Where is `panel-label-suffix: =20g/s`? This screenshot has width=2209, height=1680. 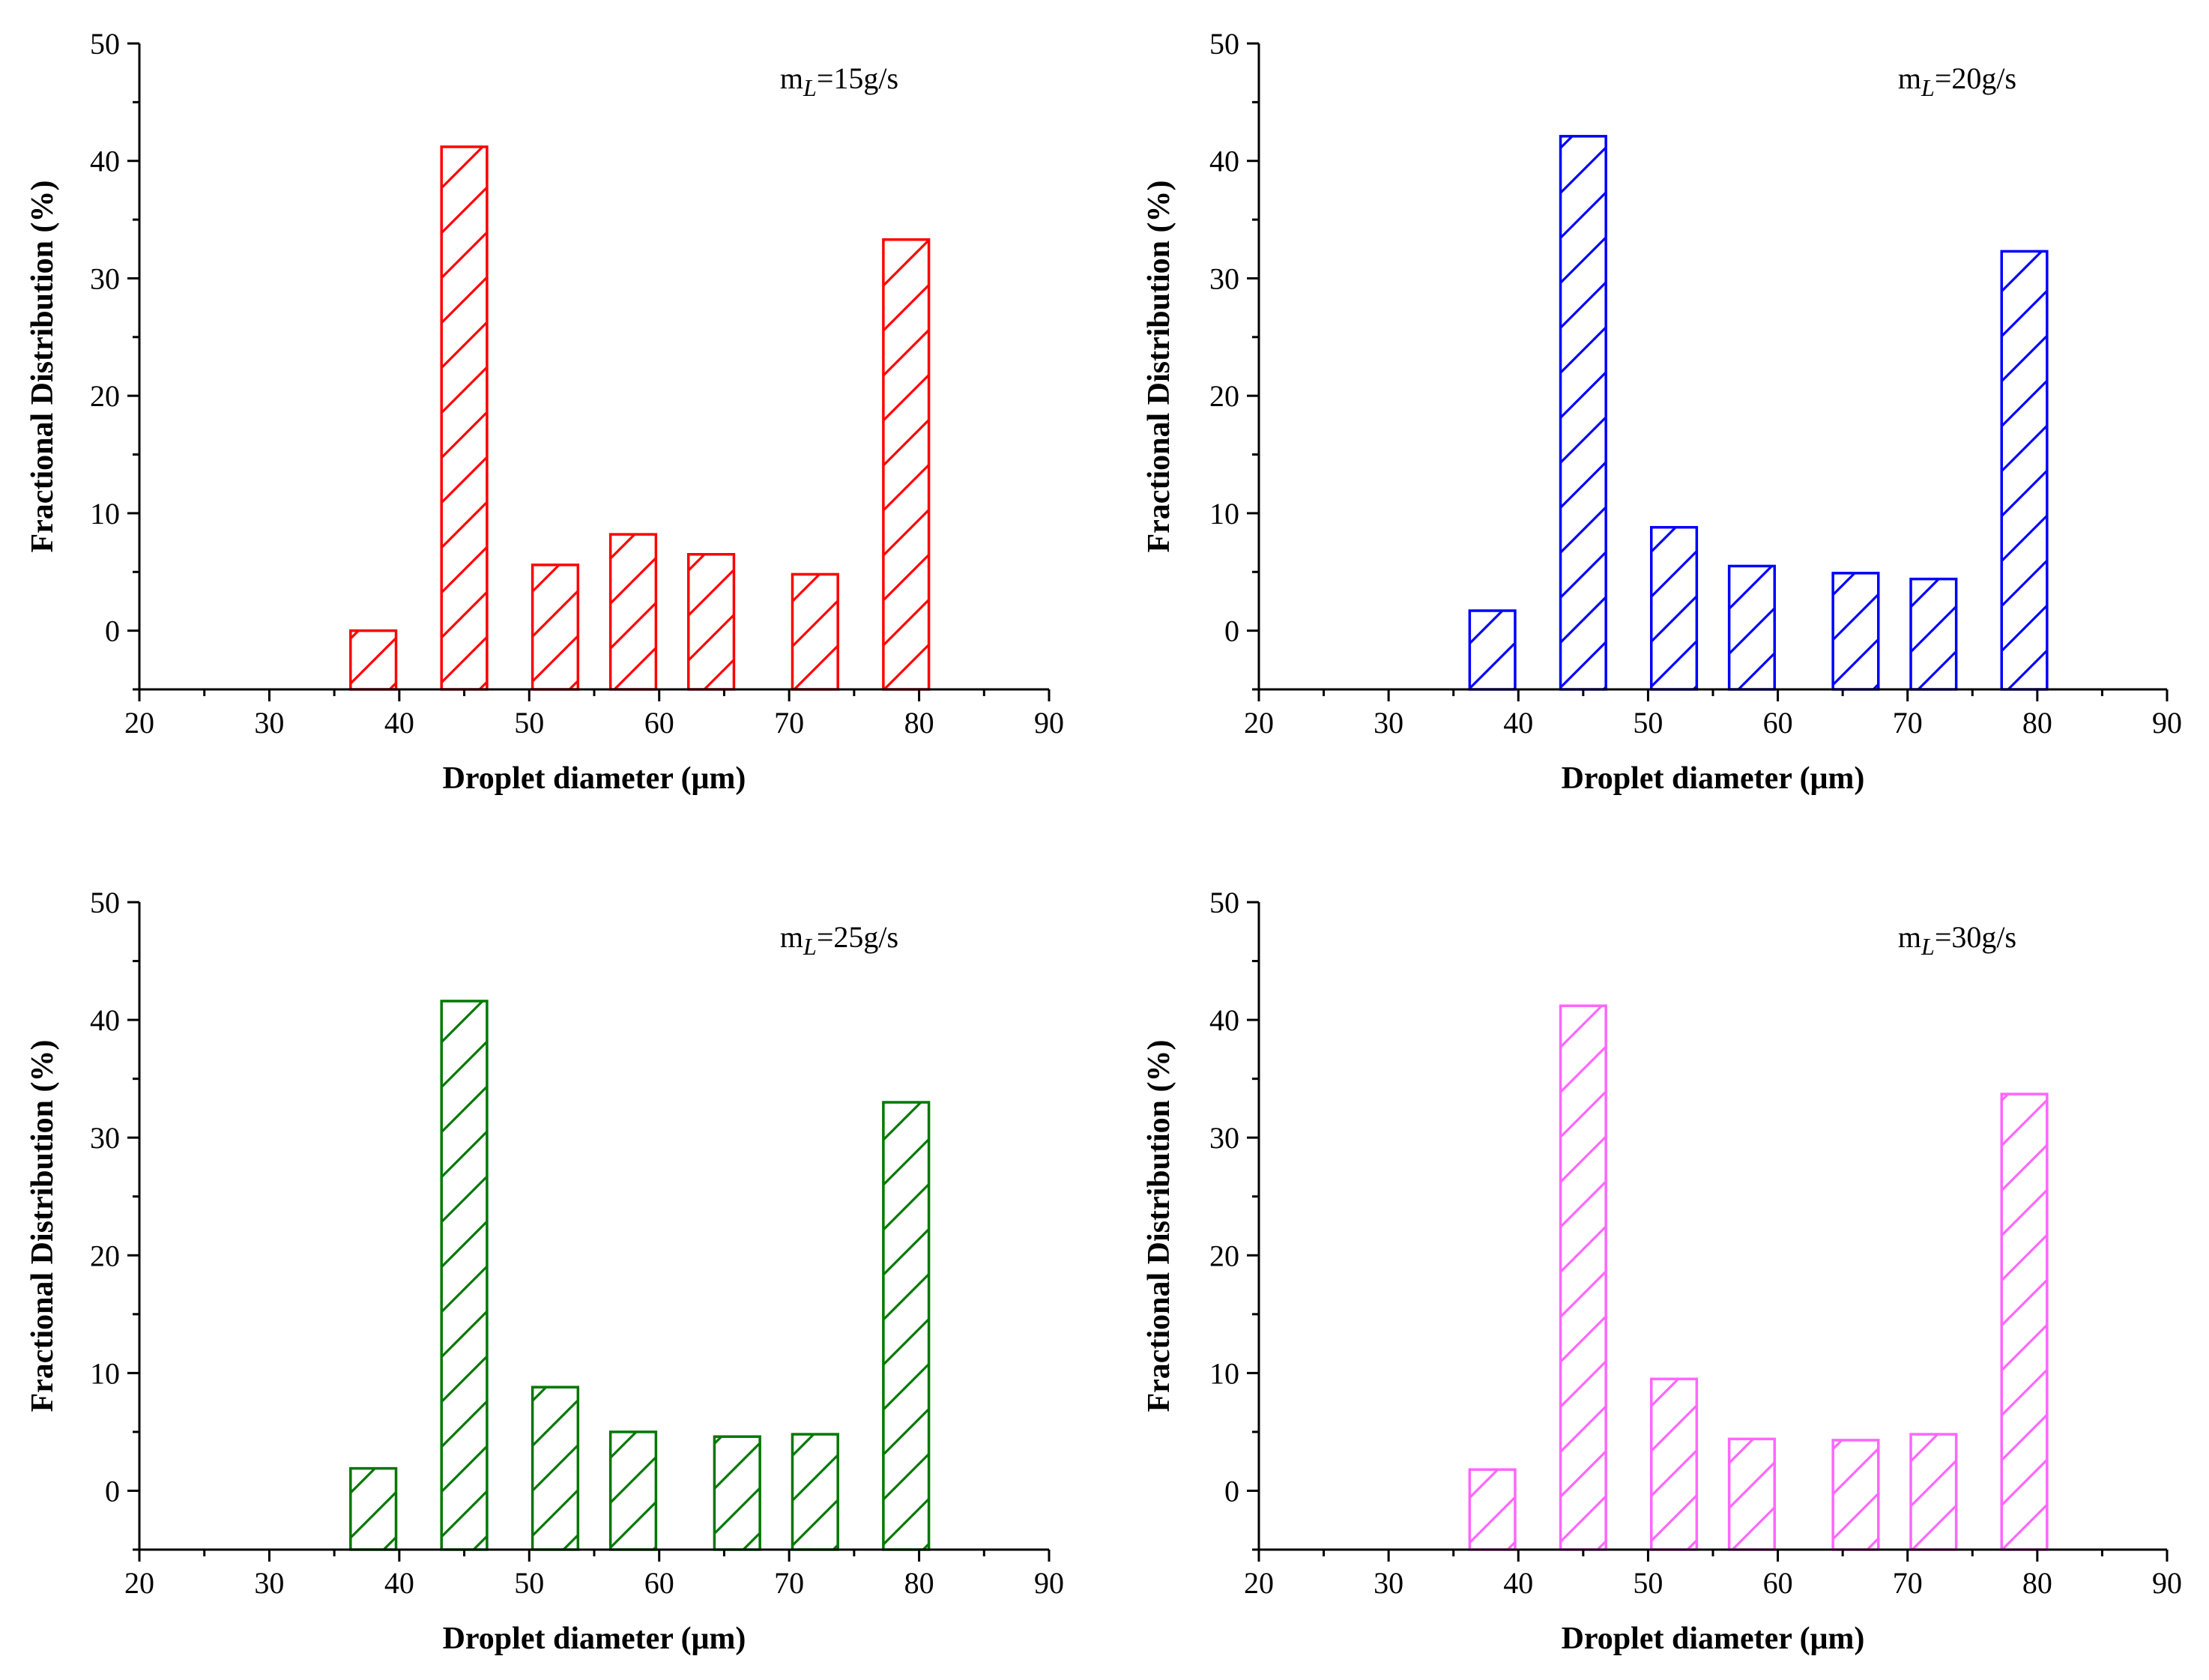 panel-label-suffix: =20g/s is located at coordinates (1976, 78).